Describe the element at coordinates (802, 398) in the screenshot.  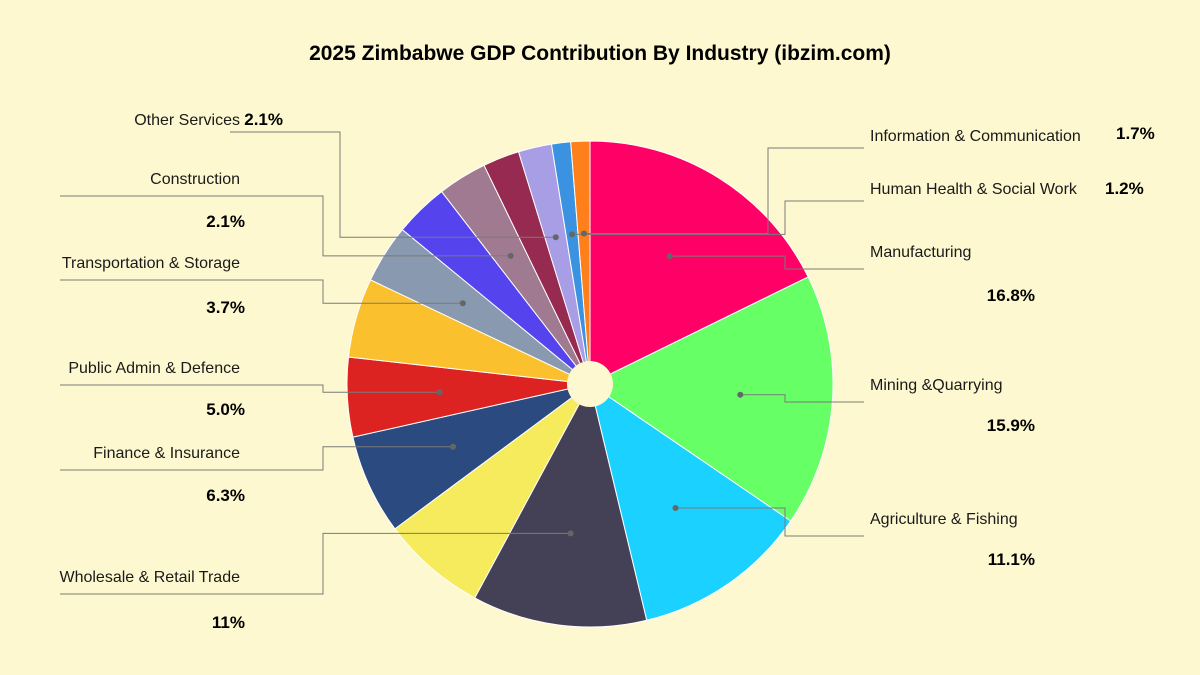
I see `connector-mining-quarrying` at that location.